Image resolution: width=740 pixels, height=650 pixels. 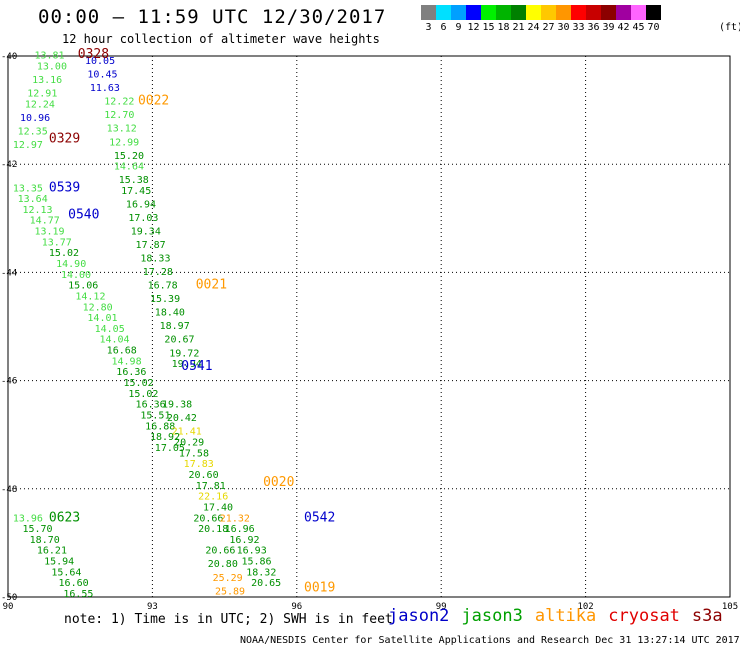 I want to click on legend-label: 3, so click(x=428, y=27).